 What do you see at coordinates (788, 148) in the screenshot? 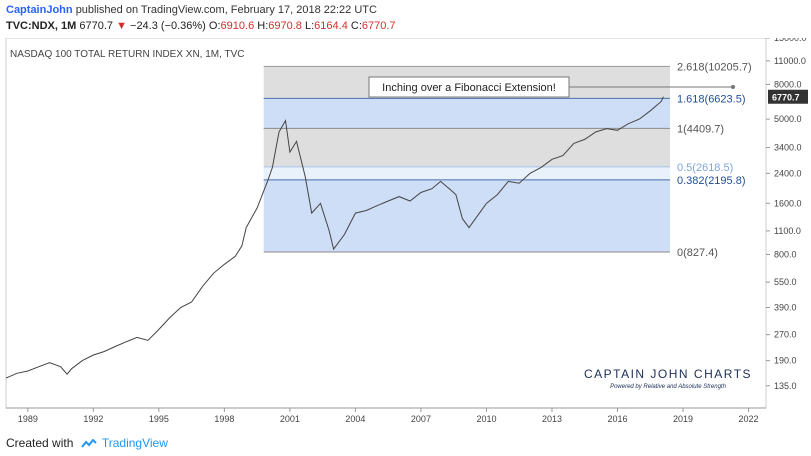
I see `y-tick-label: 3400.0` at bounding box center [788, 148].